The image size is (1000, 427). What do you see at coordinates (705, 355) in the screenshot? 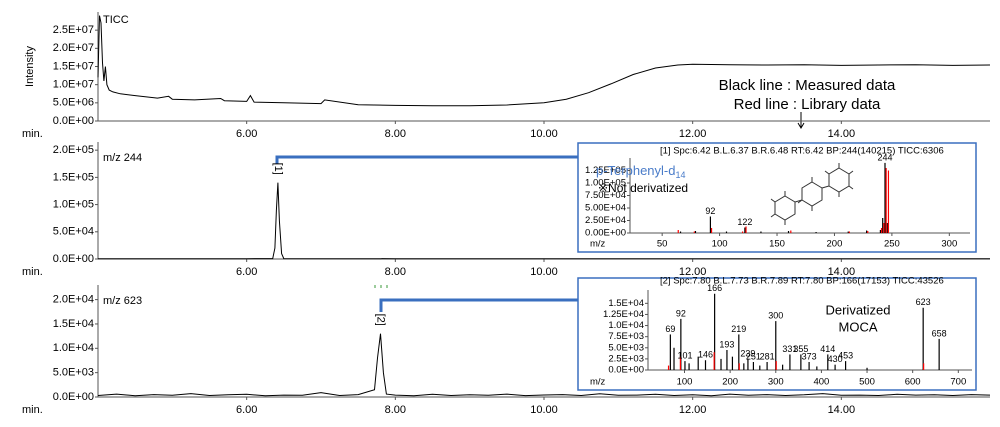
I see `peak-label: 146` at bounding box center [705, 355].